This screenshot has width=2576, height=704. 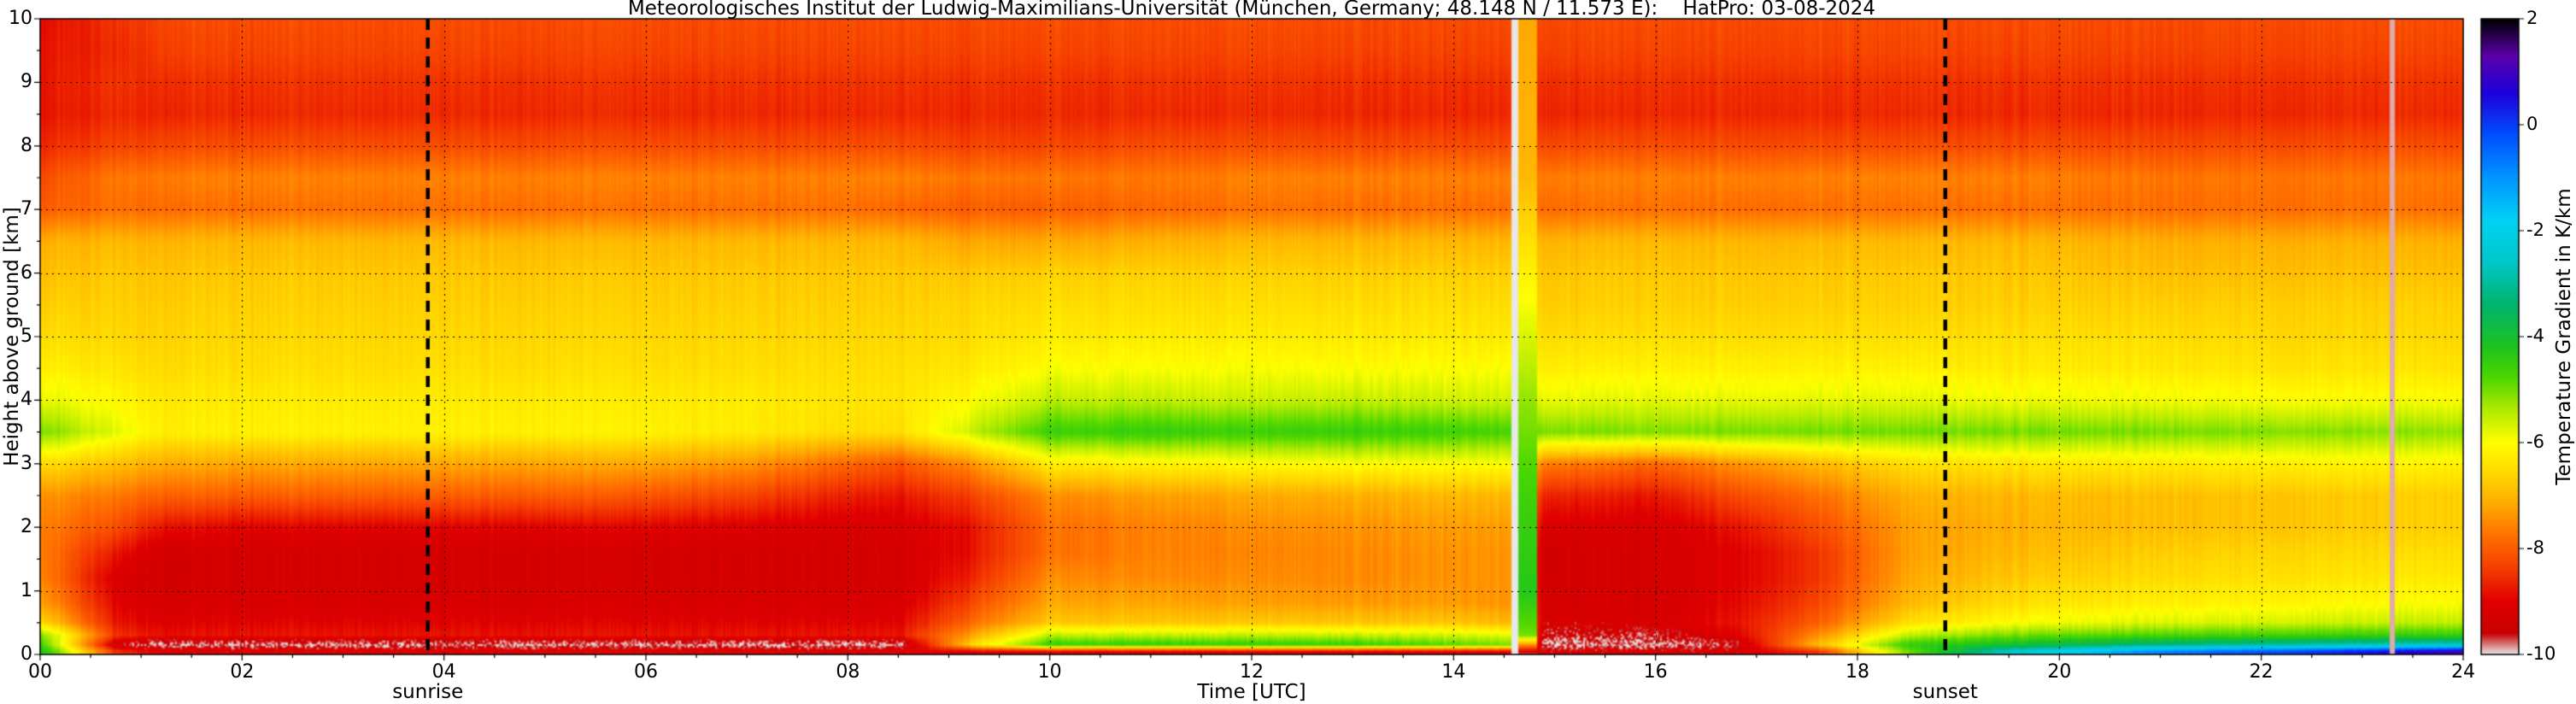 I want to click on x-tick-label: 18, so click(x=1857, y=672).